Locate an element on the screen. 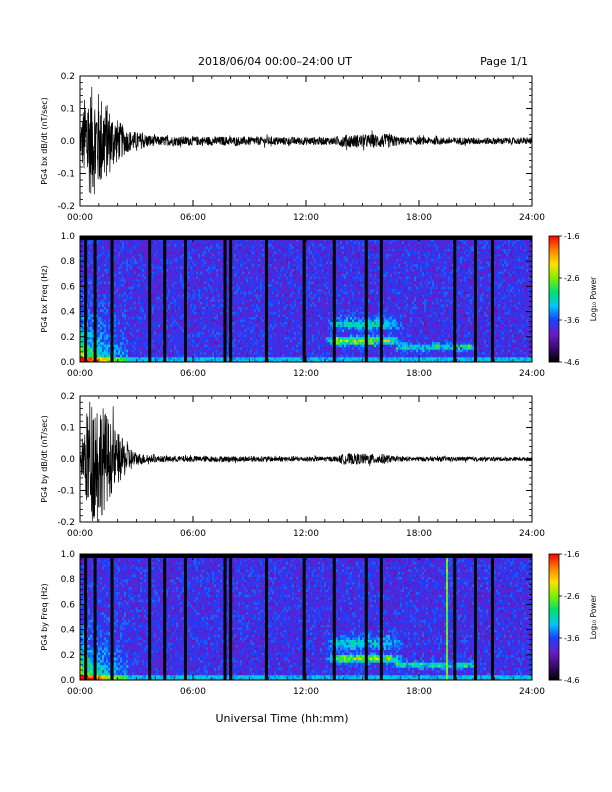 This screenshot has width=612, height=792. y-axis-label: PG4 bx dB/dt (nT/sec) is located at coordinates (44, 140).